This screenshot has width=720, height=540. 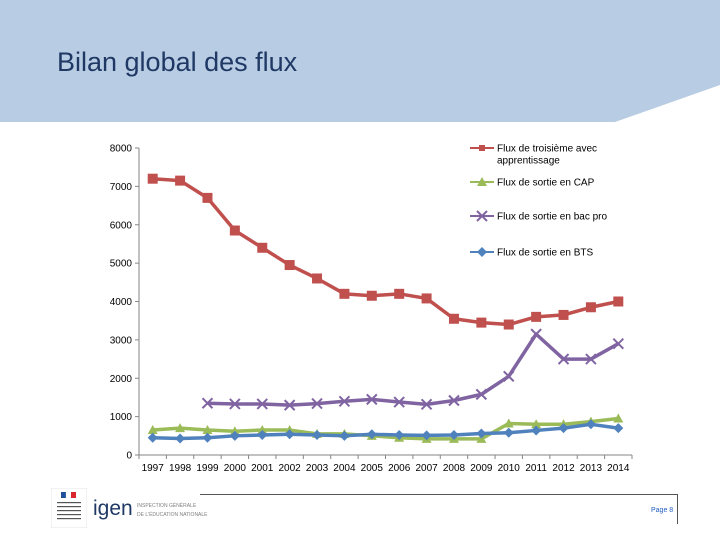 I want to click on legend-item: Flux de sortie en BTS, so click(x=531, y=253).